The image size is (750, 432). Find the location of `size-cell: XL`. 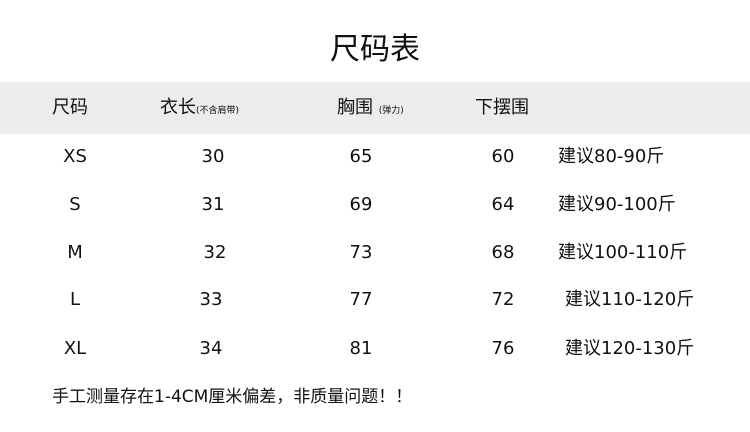

size-cell: XL is located at coordinates (75, 348).